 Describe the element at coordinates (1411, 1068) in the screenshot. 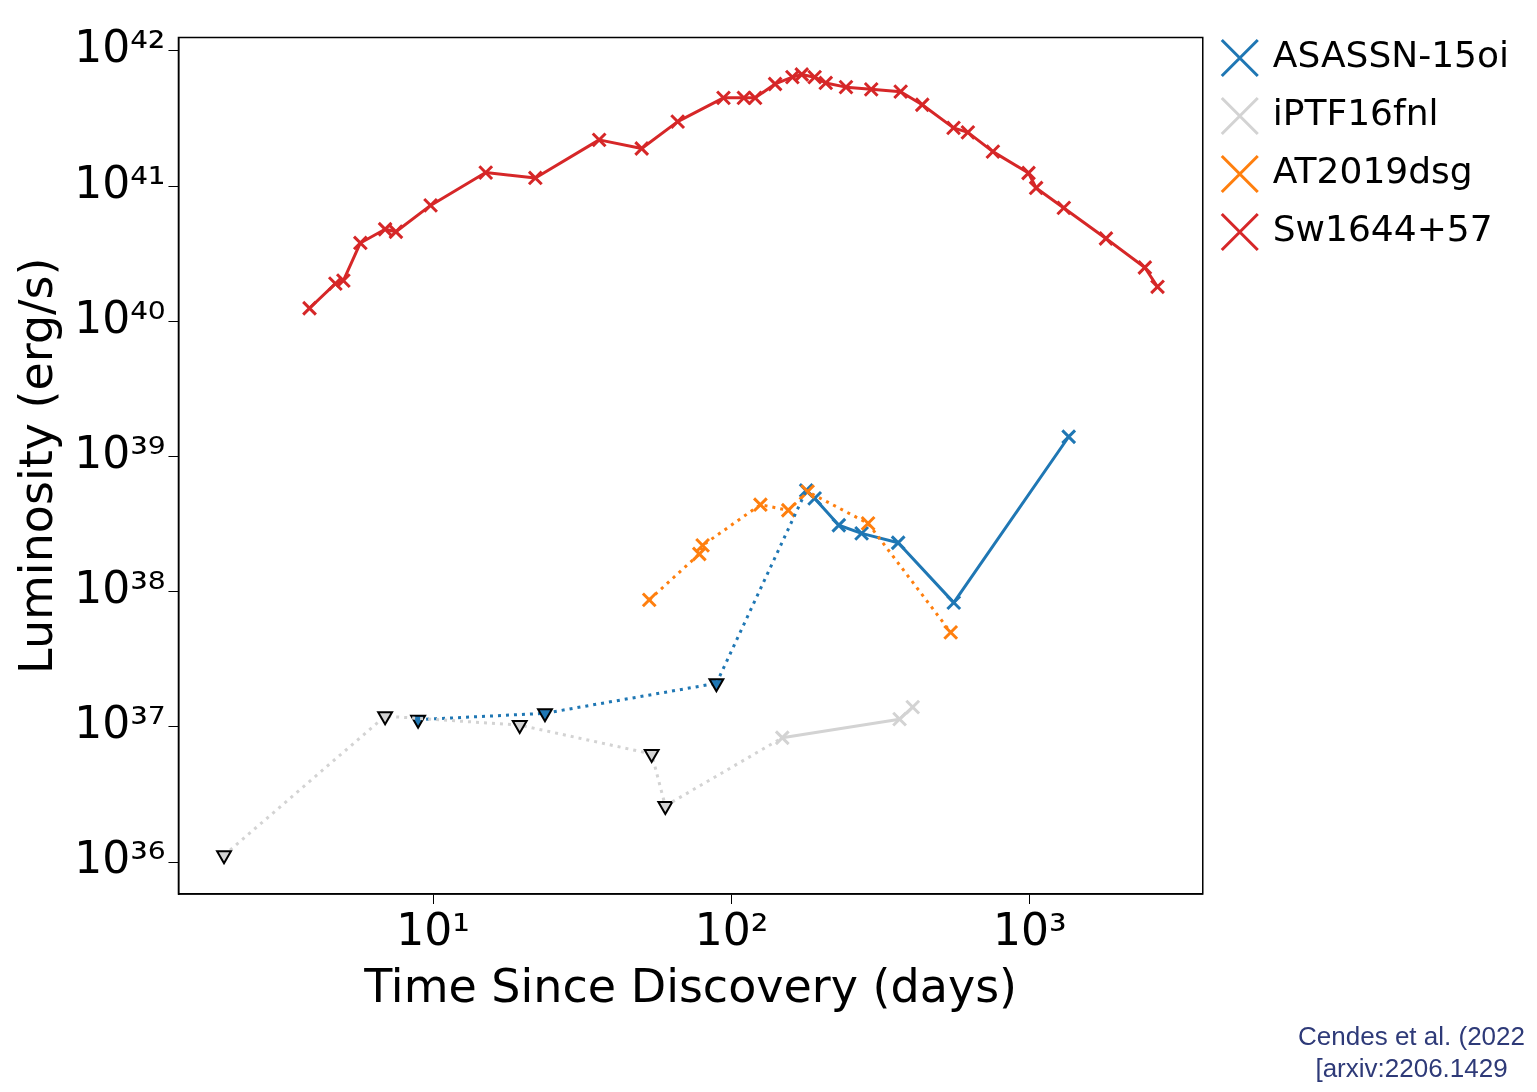

I see `text: [arxiv:2206.1429` at that location.